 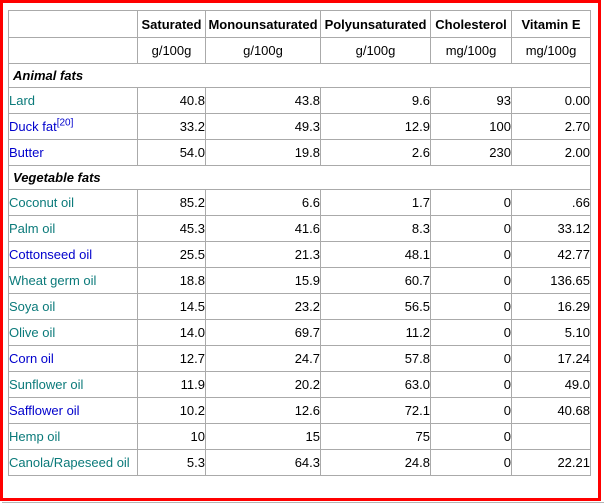 What do you see at coordinates (551, 358) in the screenshot?
I see `value-cell: 17.24` at bounding box center [551, 358].